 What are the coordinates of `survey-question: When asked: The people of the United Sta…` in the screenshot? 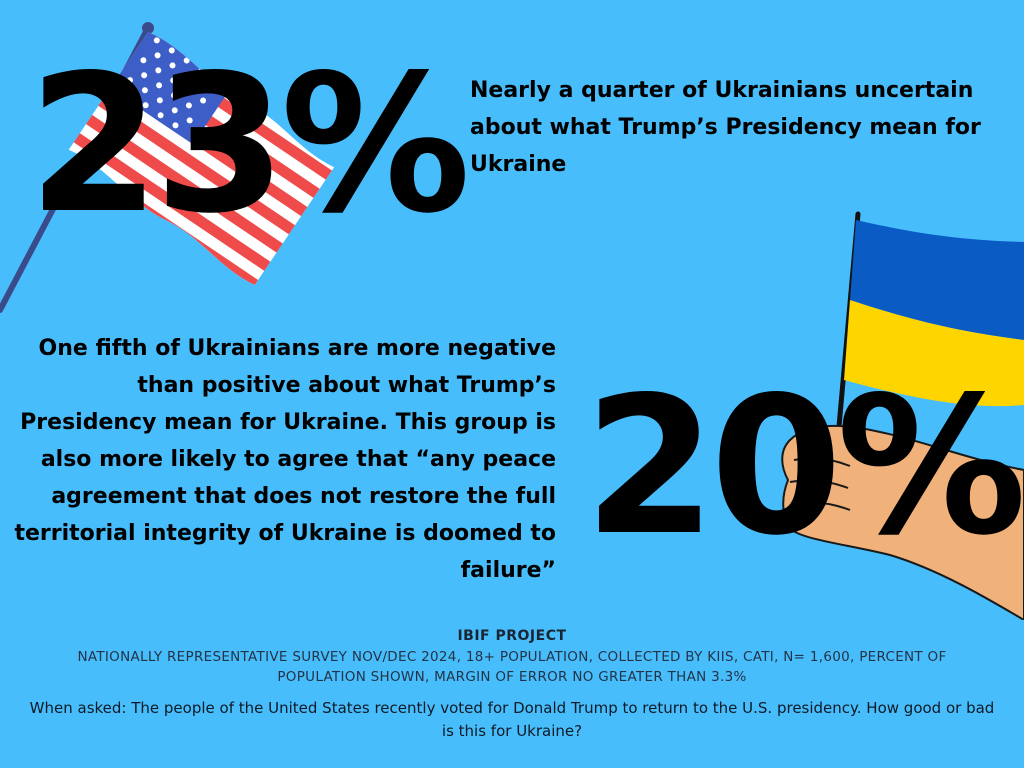 It's located at (512, 719).